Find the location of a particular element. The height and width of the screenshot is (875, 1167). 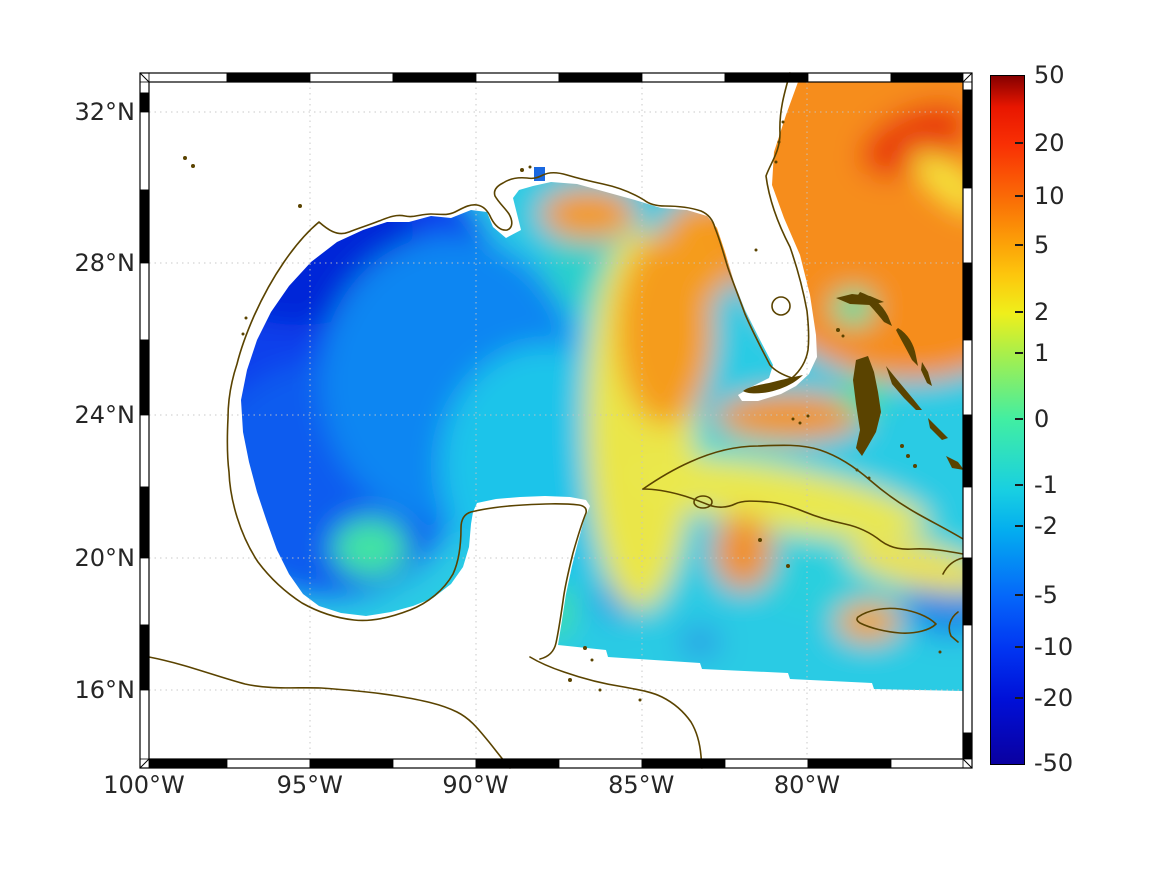

x-tick-label: 85°W is located at coordinates (641, 785).